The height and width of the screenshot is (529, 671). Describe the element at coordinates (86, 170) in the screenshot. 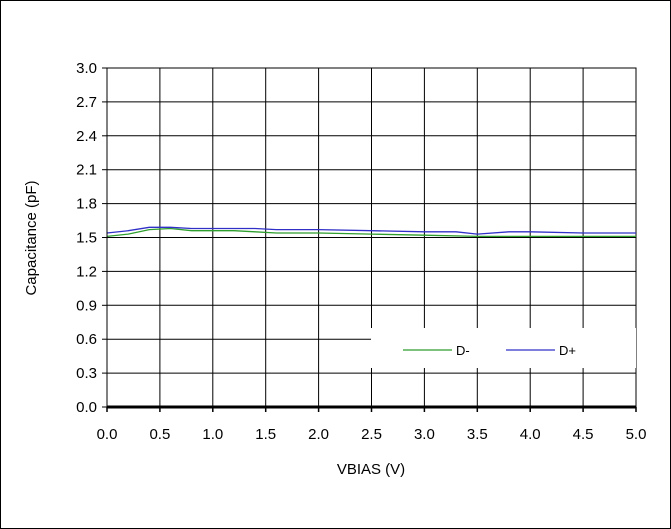

I see `y-tick-label: 2.1` at that location.